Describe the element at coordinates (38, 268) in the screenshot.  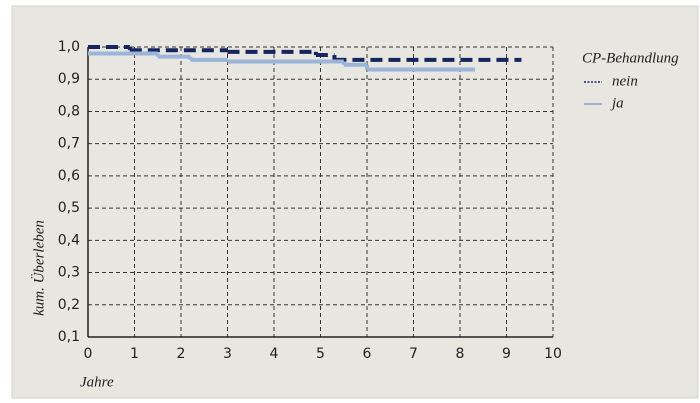
I see `y-axis-label: kum. Überleben` at that location.